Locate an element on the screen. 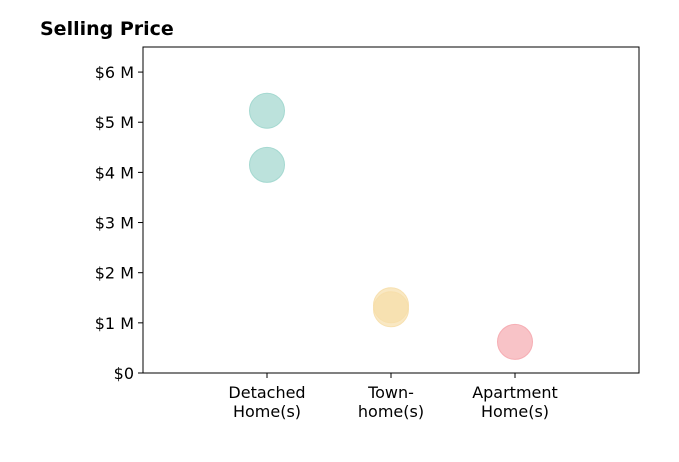 Image resolution: width=679 pixels, height=462 pixels. x-tick-label-line: Detached is located at coordinates (266, 392).